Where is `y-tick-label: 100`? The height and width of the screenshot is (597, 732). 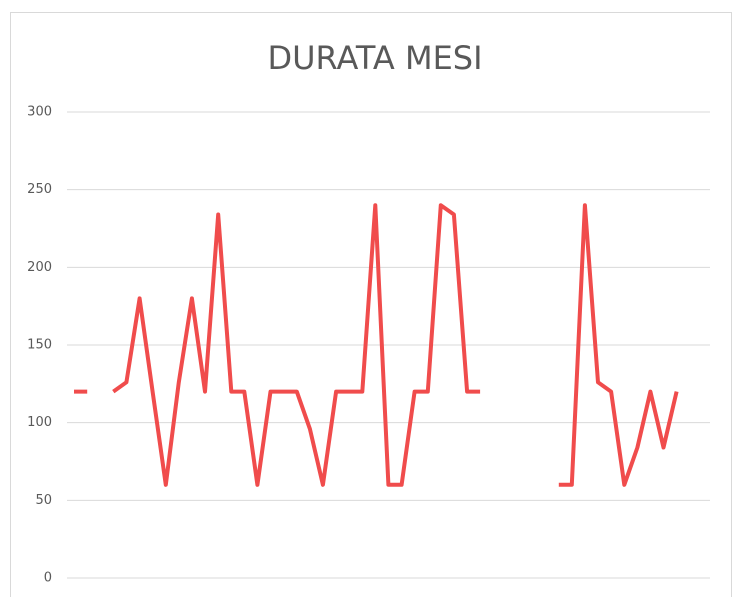 y-tick-label: 100 is located at coordinates (39, 422).